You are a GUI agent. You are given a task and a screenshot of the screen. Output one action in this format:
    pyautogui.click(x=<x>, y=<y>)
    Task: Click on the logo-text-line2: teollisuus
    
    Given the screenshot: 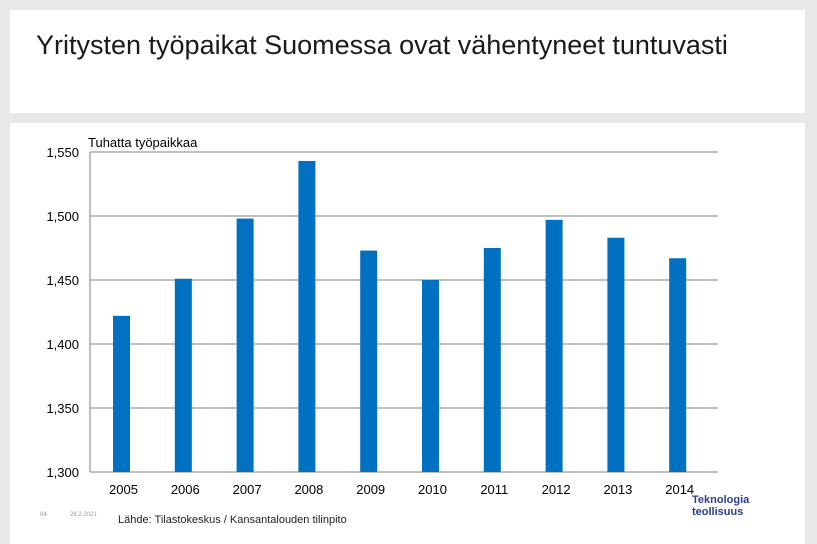 What is the action you would take?
    pyautogui.click(x=718, y=512)
    